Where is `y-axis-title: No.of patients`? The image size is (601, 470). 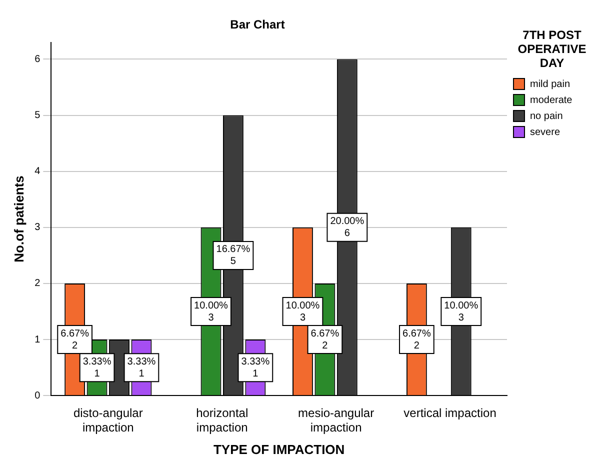
y-axis-title: No.of patients is located at coordinates (18, 219).